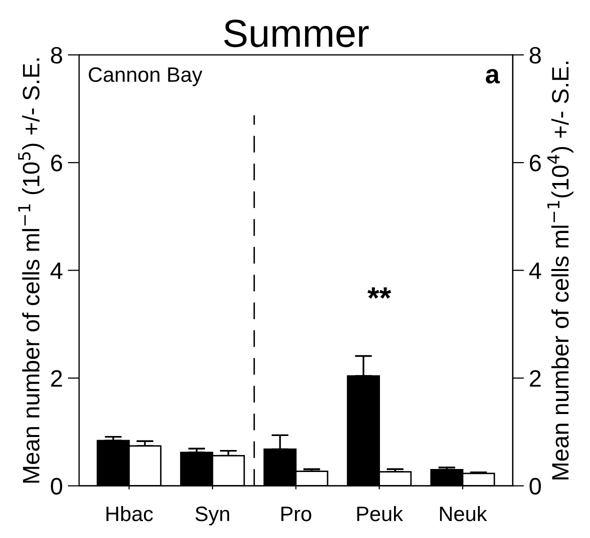 This screenshot has width=590, height=538. Describe the element at coordinates (535, 55) in the screenshot. I see `y2-tick-label: 8` at that location.